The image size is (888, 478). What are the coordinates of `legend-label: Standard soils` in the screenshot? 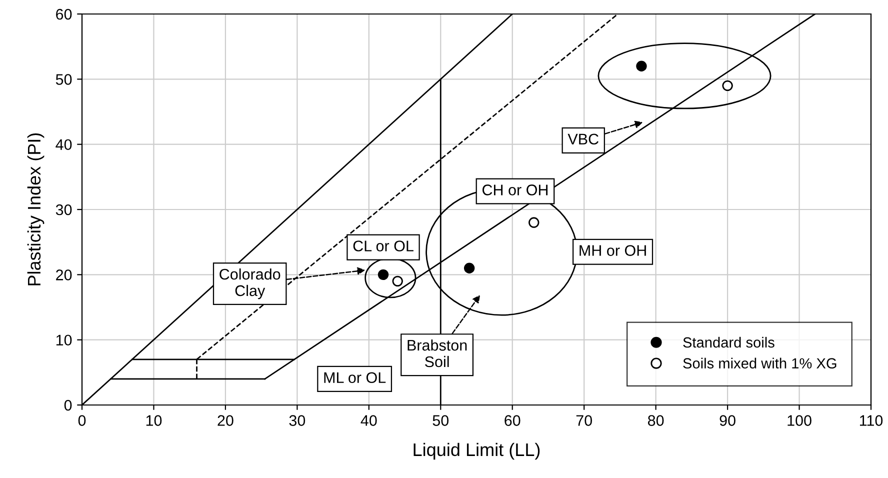 It's located at (728, 342).